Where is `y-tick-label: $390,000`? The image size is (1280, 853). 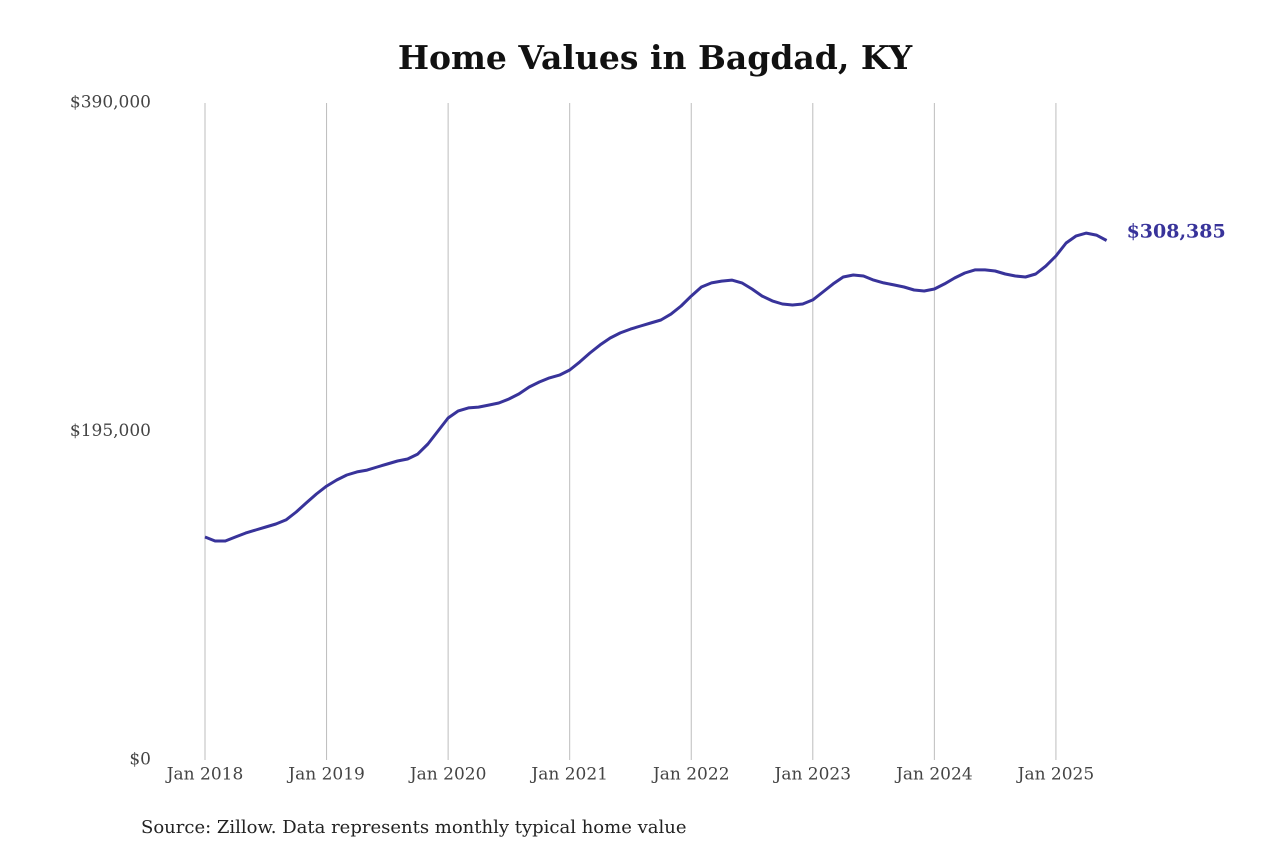 y-tick-label: $390,000 is located at coordinates (110, 103).